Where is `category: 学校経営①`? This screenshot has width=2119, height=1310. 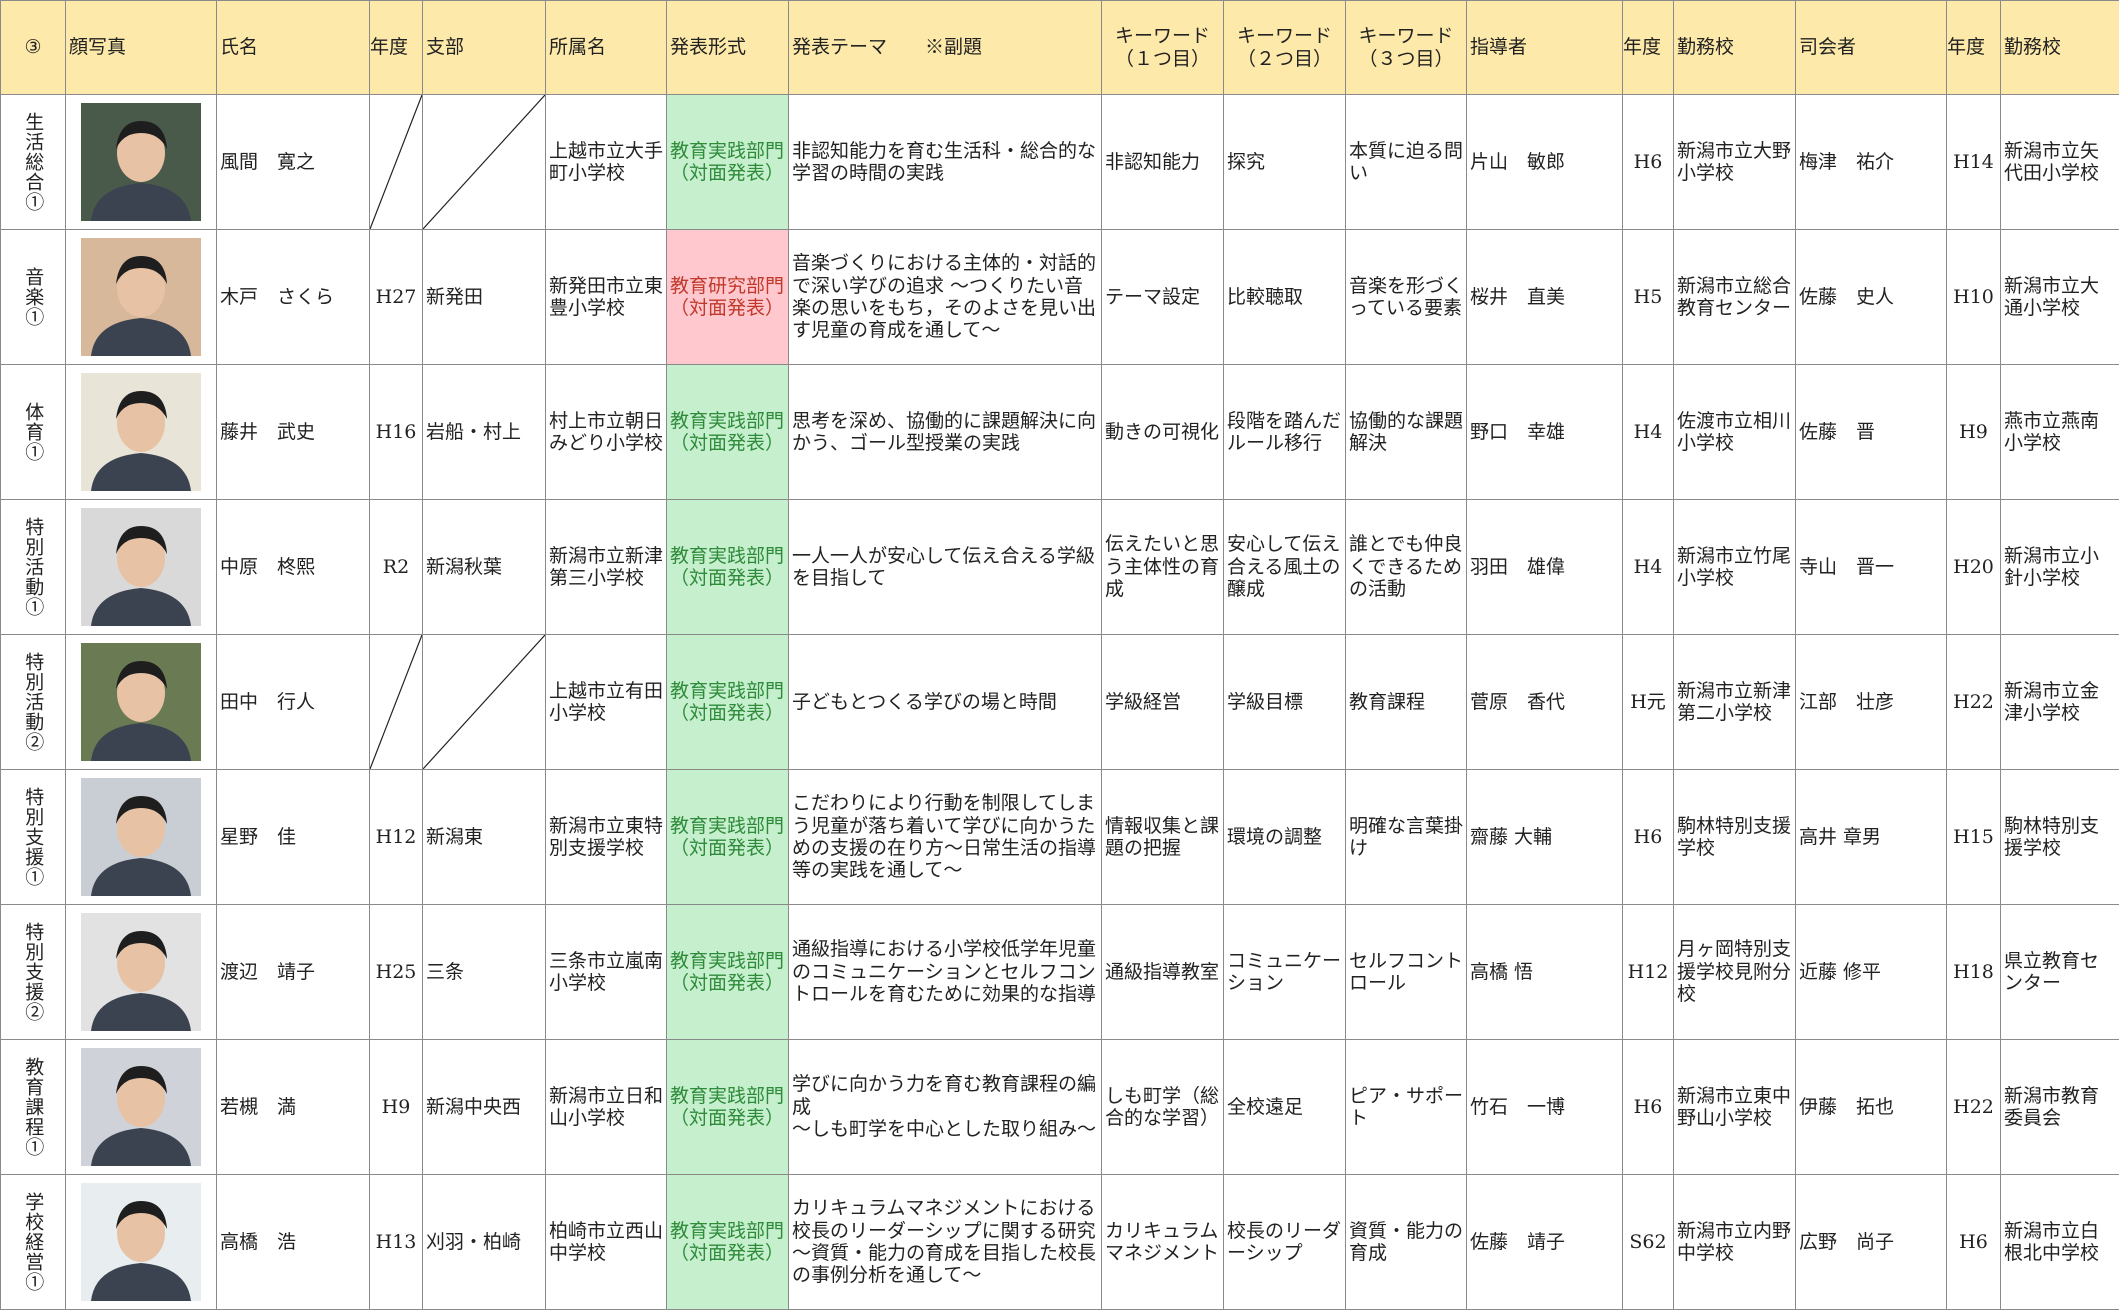
category: 学校経営① is located at coordinates (33, 1242).